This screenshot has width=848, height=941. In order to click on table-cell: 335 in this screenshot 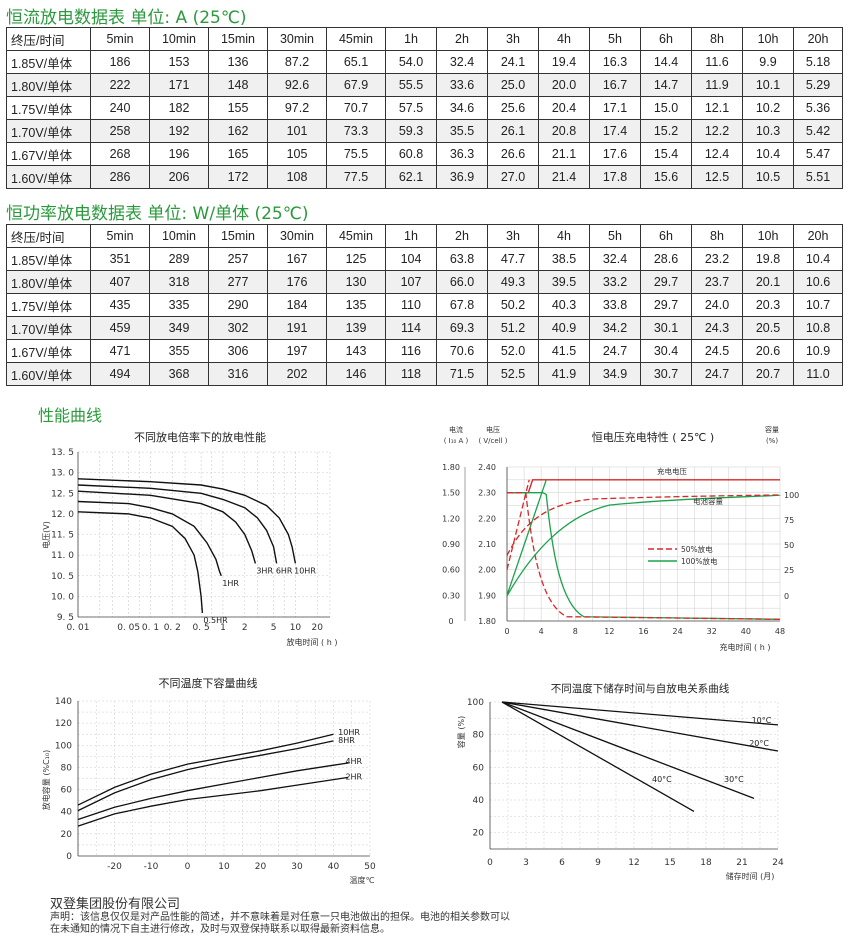, I will do `click(179, 305)`.